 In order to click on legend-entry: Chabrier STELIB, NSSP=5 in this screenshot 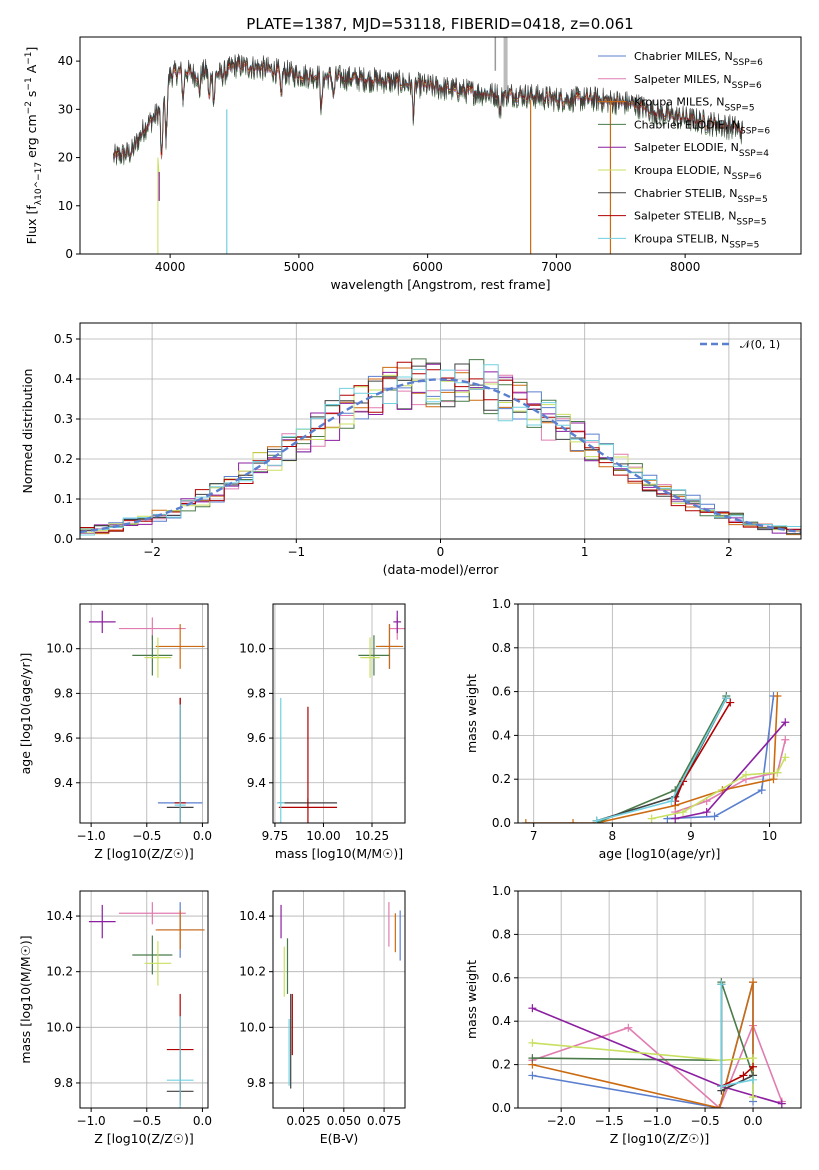, I will do `click(701, 196)`.